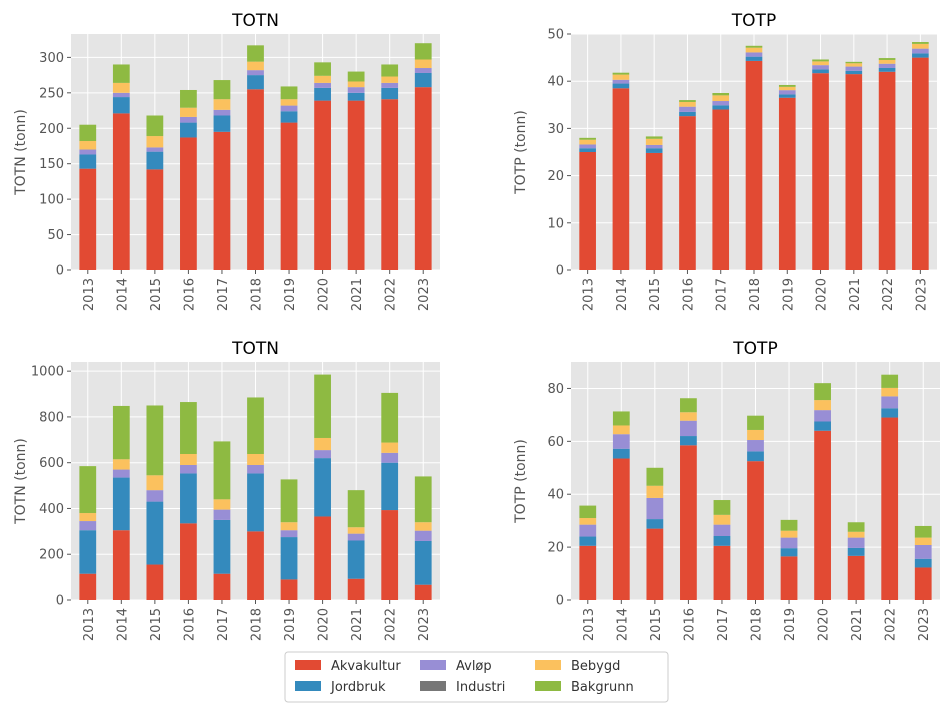  Describe the element at coordinates (474, 666) in the screenshot. I see `legend-label: Avløp` at that location.